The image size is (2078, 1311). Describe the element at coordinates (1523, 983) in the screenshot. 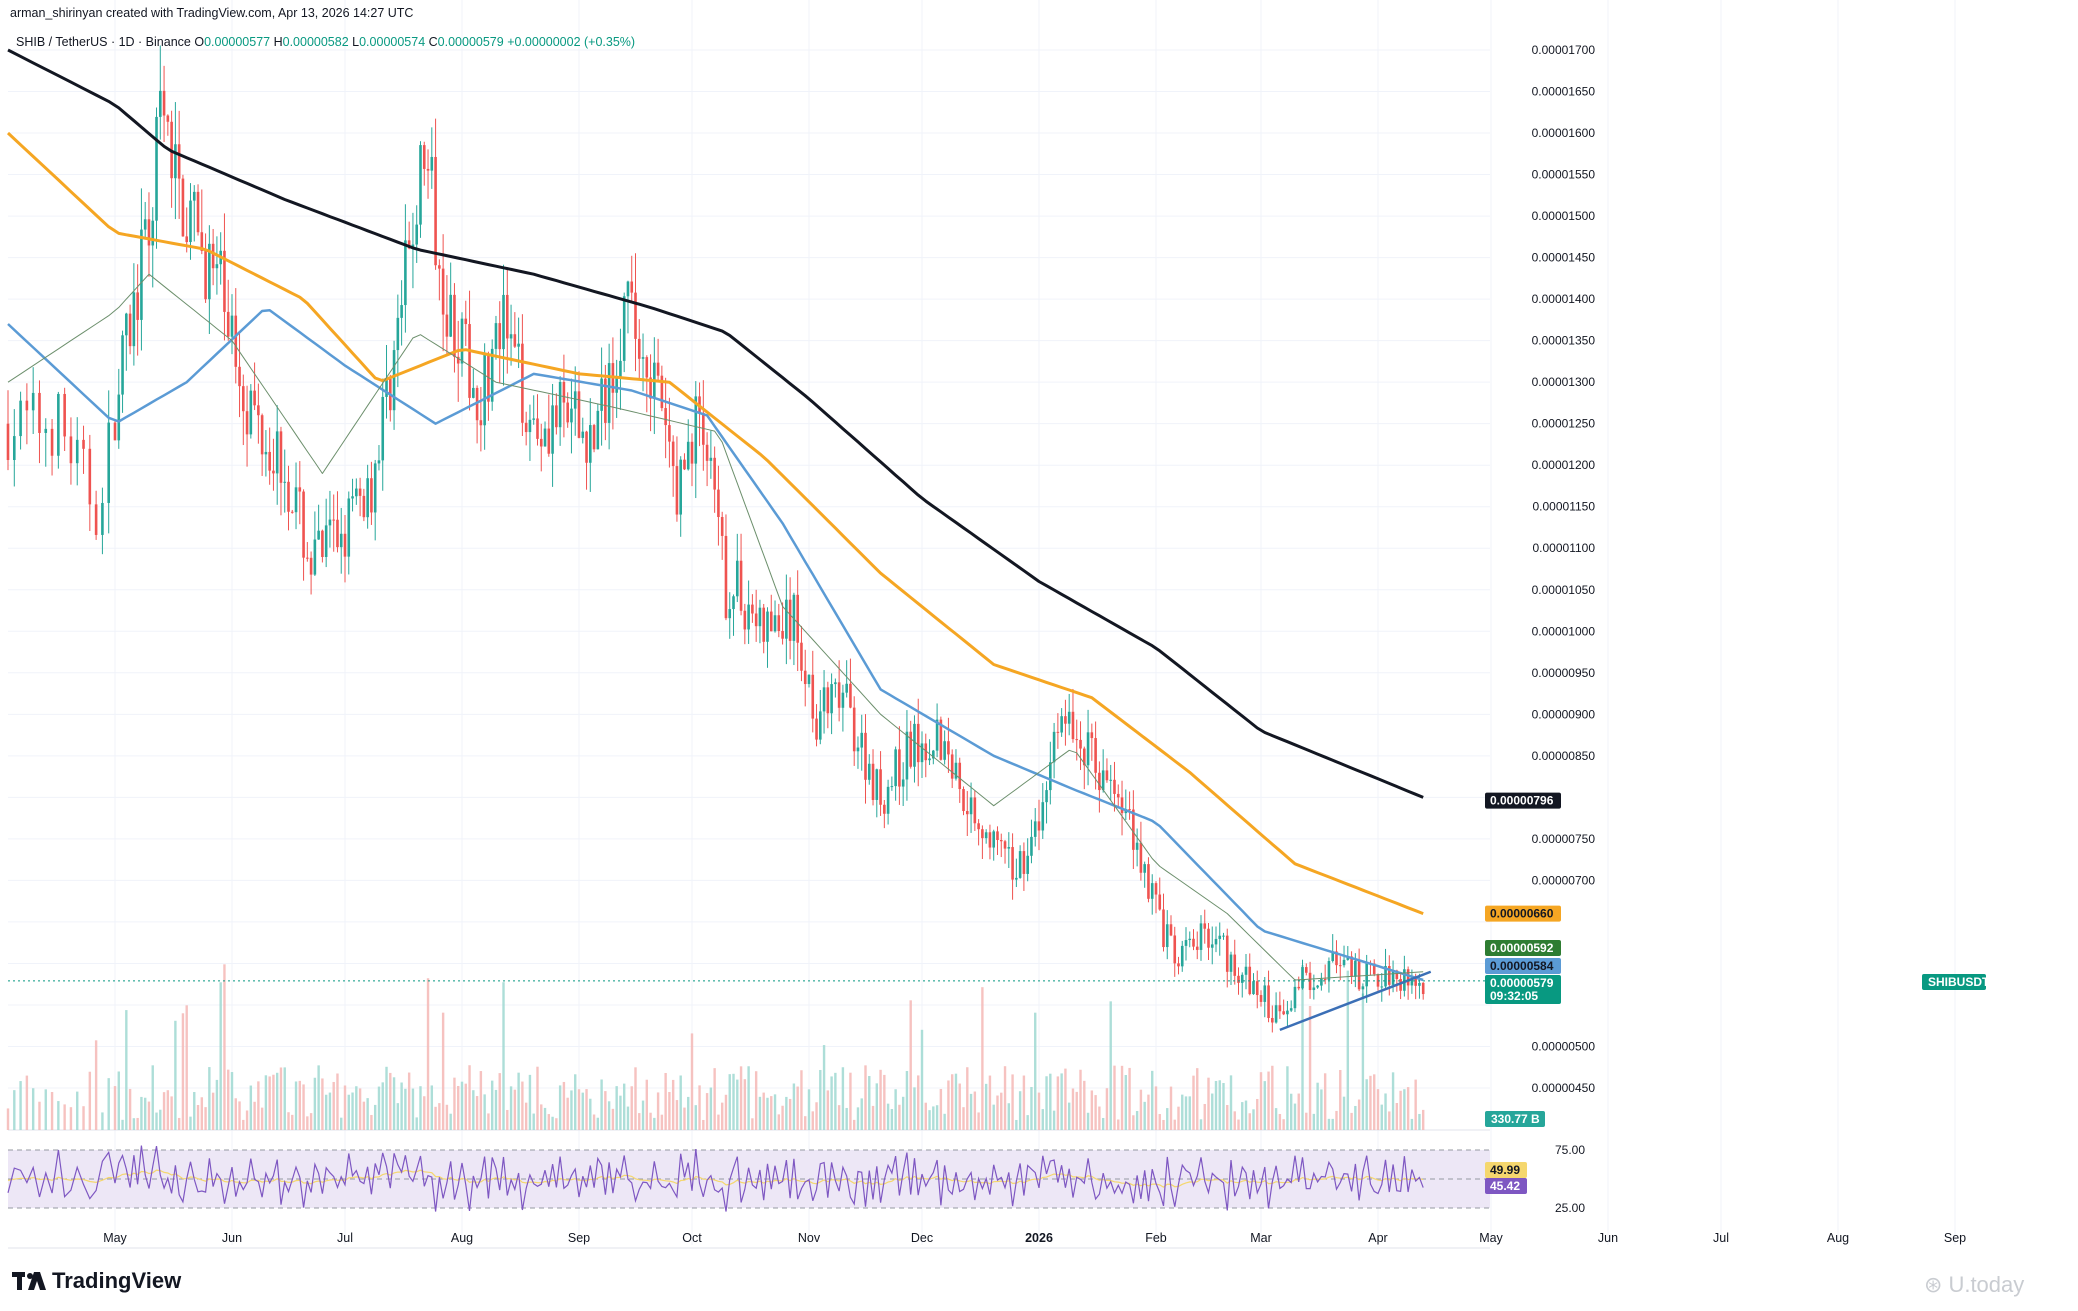

I see `price-label-box` at that location.